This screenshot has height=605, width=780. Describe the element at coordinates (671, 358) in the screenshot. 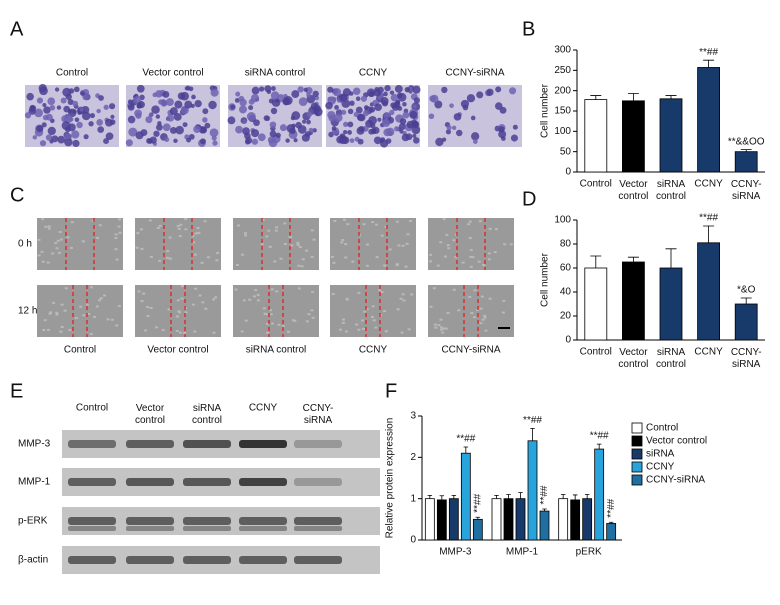

I see `x-tick-label: siRNA control` at that location.